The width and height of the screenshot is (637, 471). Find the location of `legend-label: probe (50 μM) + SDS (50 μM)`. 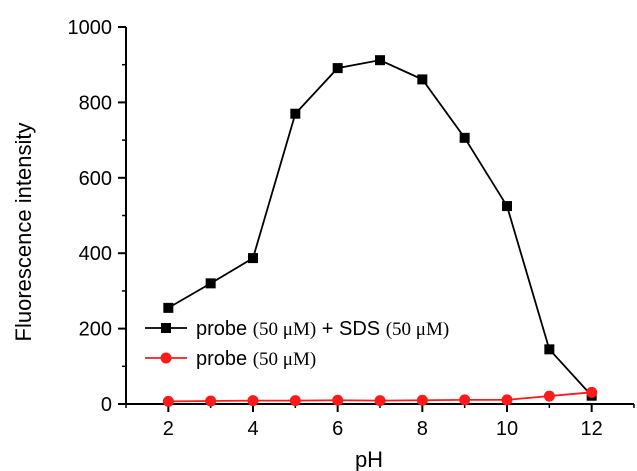

legend-label: probe (50 μM) + SDS (50 μM) is located at coordinates (322, 329).